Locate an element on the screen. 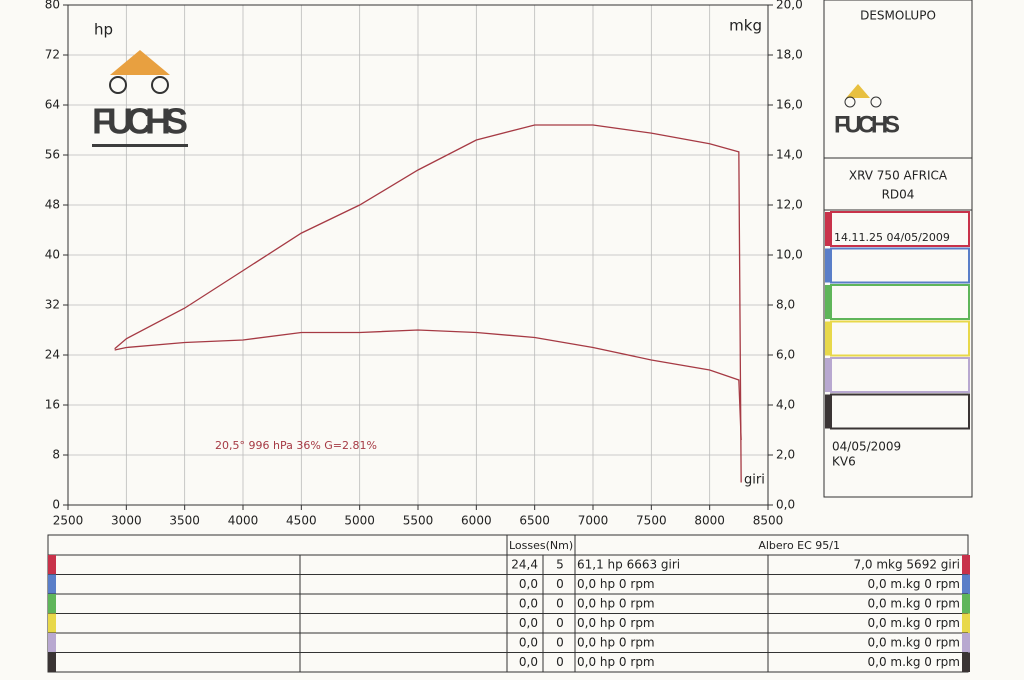 The image size is (1024, 680). x-tick-label: 5500 is located at coordinates (418, 521).